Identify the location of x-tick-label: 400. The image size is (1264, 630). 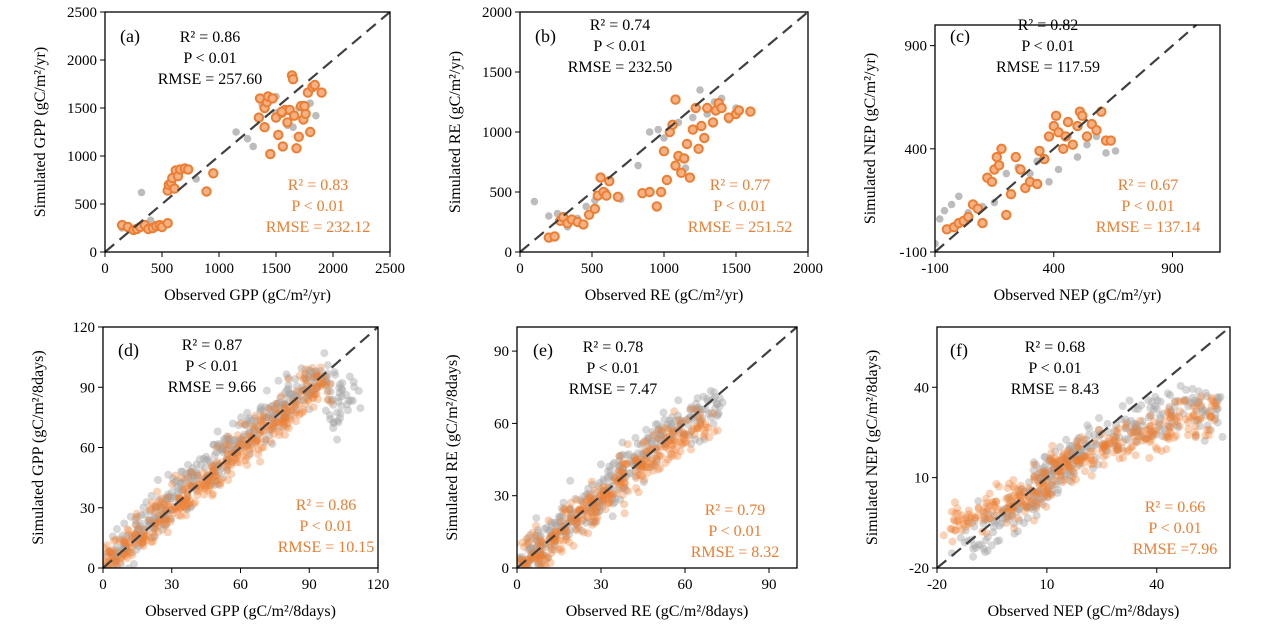
(1054, 269).